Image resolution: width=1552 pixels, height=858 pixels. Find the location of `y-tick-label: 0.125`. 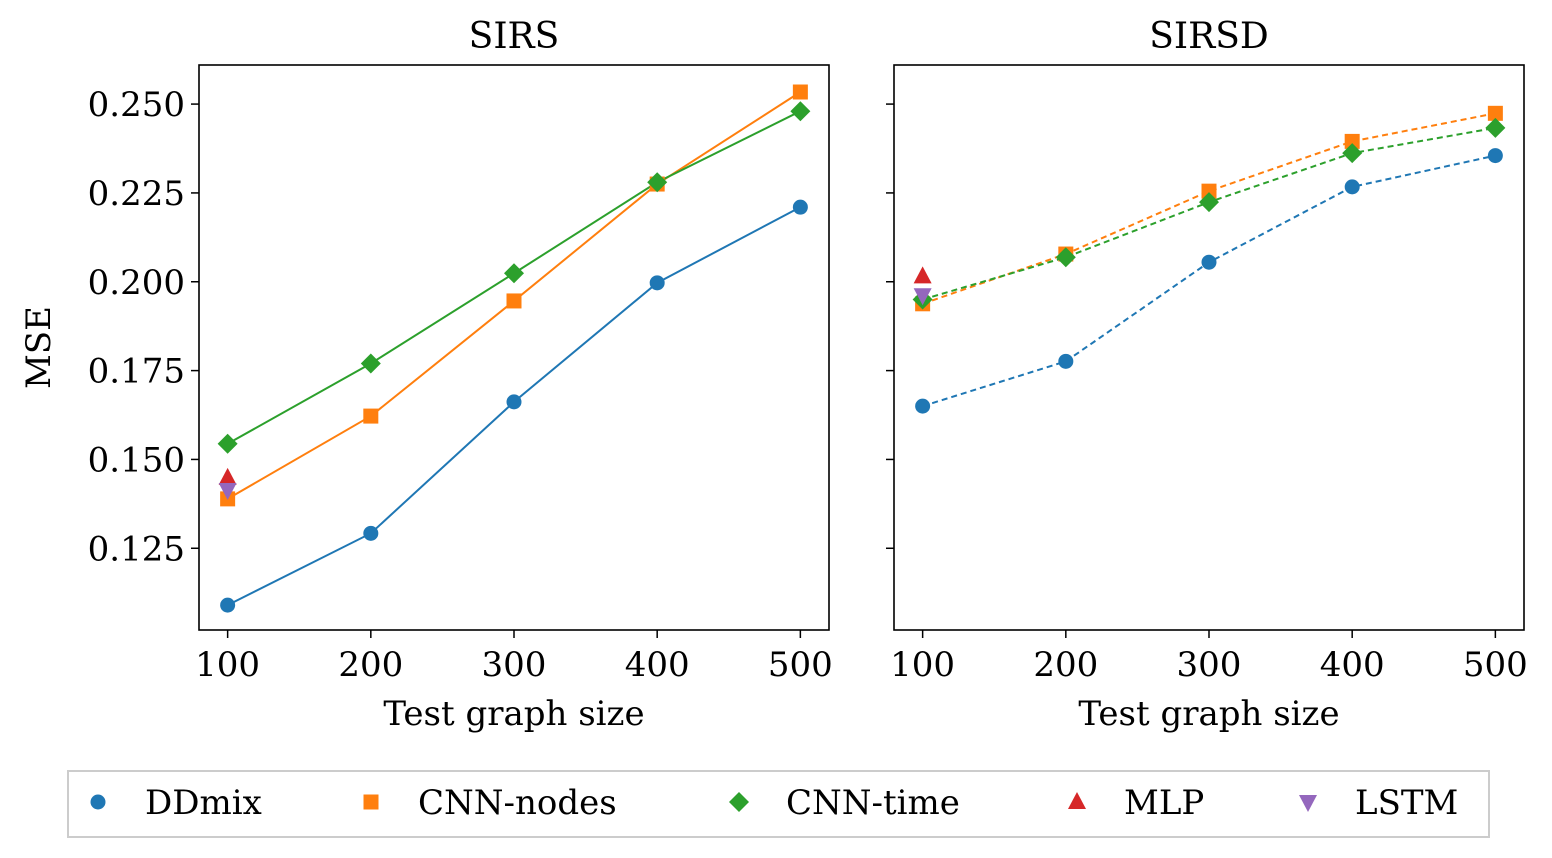

y-tick-label: 0.125 is located at coordinates (136, 549).